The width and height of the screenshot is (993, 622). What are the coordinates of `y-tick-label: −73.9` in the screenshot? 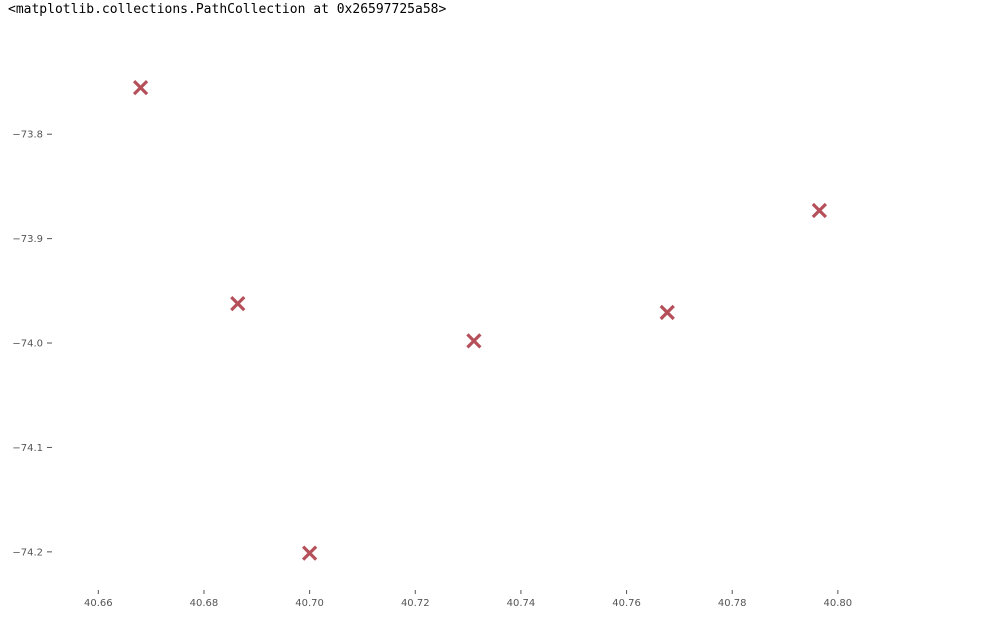 It's located at (27, 239).